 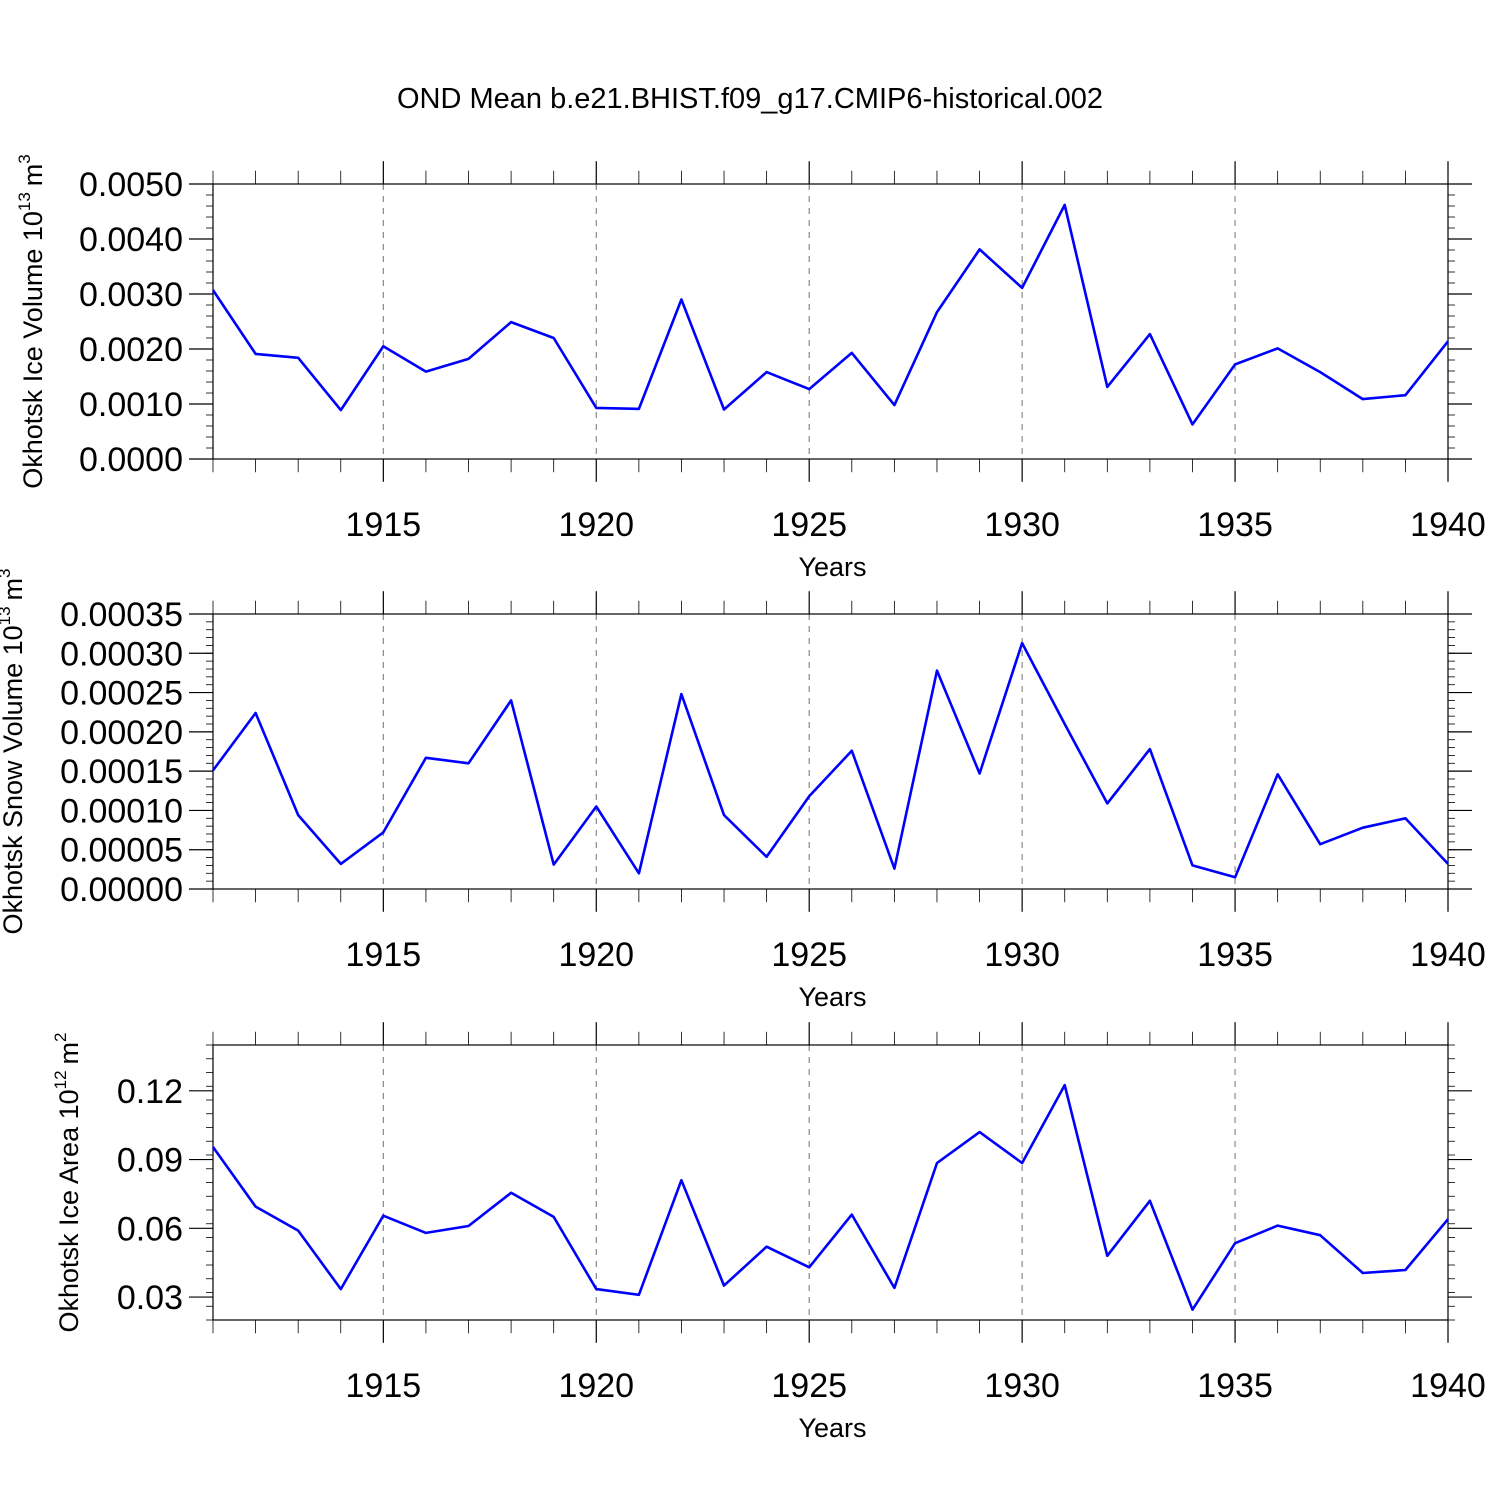 What do you see at coordinates (121, 890) in the screenshot?
I see `y-tick-label: 0.00000` at bounding box center [121, 890].